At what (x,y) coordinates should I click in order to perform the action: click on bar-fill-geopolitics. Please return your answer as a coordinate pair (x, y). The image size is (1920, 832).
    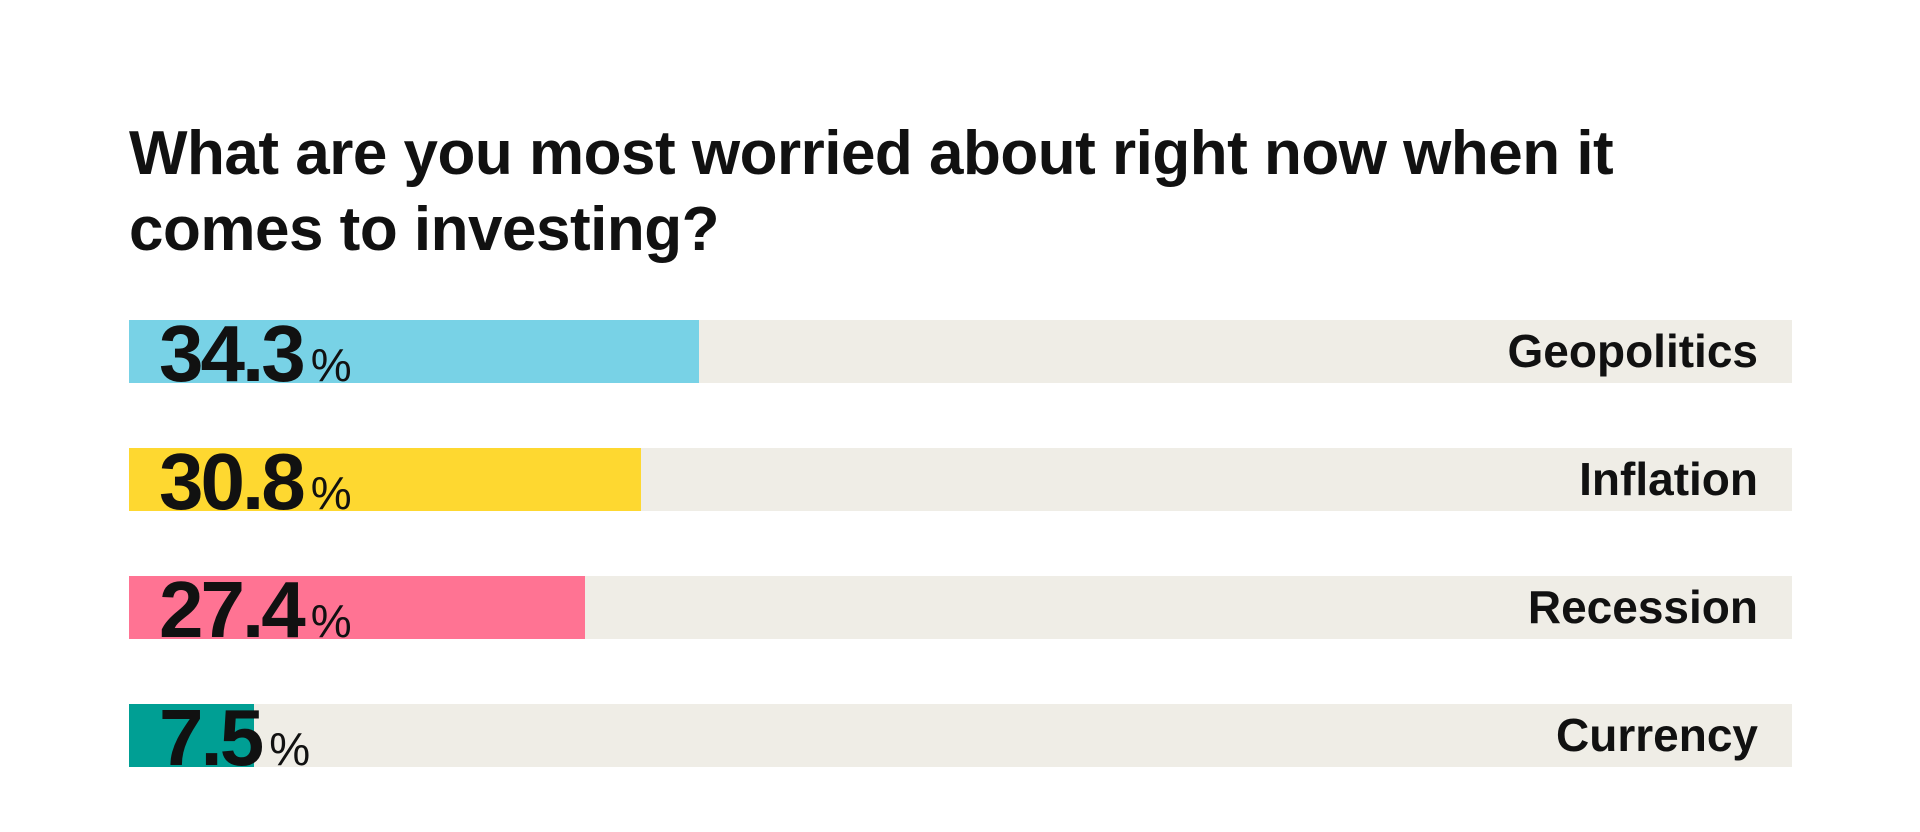
    Looking at the image, I should click on (414, 351).